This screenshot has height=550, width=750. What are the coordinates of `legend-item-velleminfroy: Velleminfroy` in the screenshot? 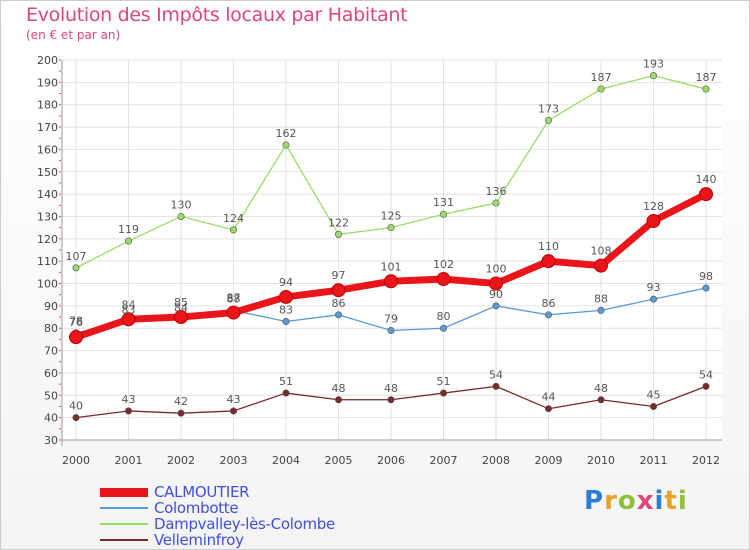 It's located at (217, 540).